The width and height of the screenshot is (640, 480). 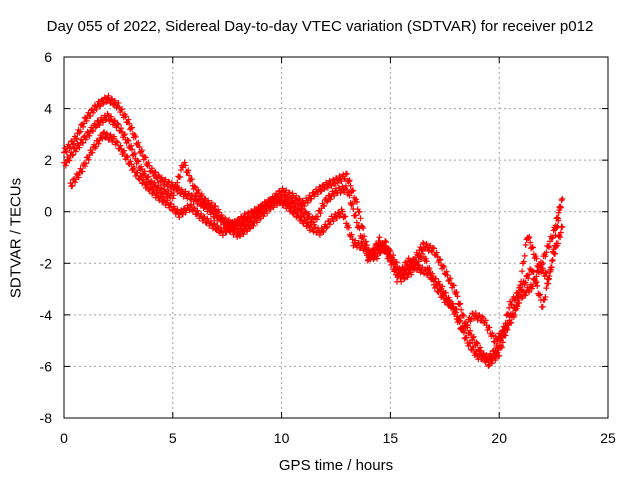 What do you see at coordinates (391, 438) in the screenshot?
I see `x-tick-label: 15` at bounding box center [391, 438].